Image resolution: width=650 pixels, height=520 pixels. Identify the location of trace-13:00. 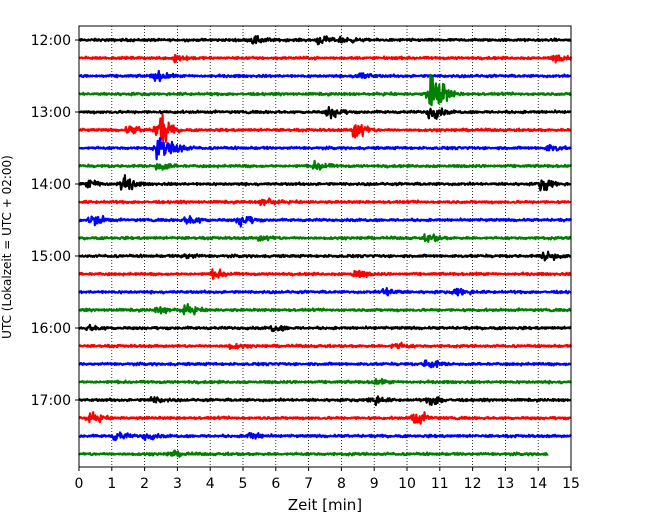
(325, 113).